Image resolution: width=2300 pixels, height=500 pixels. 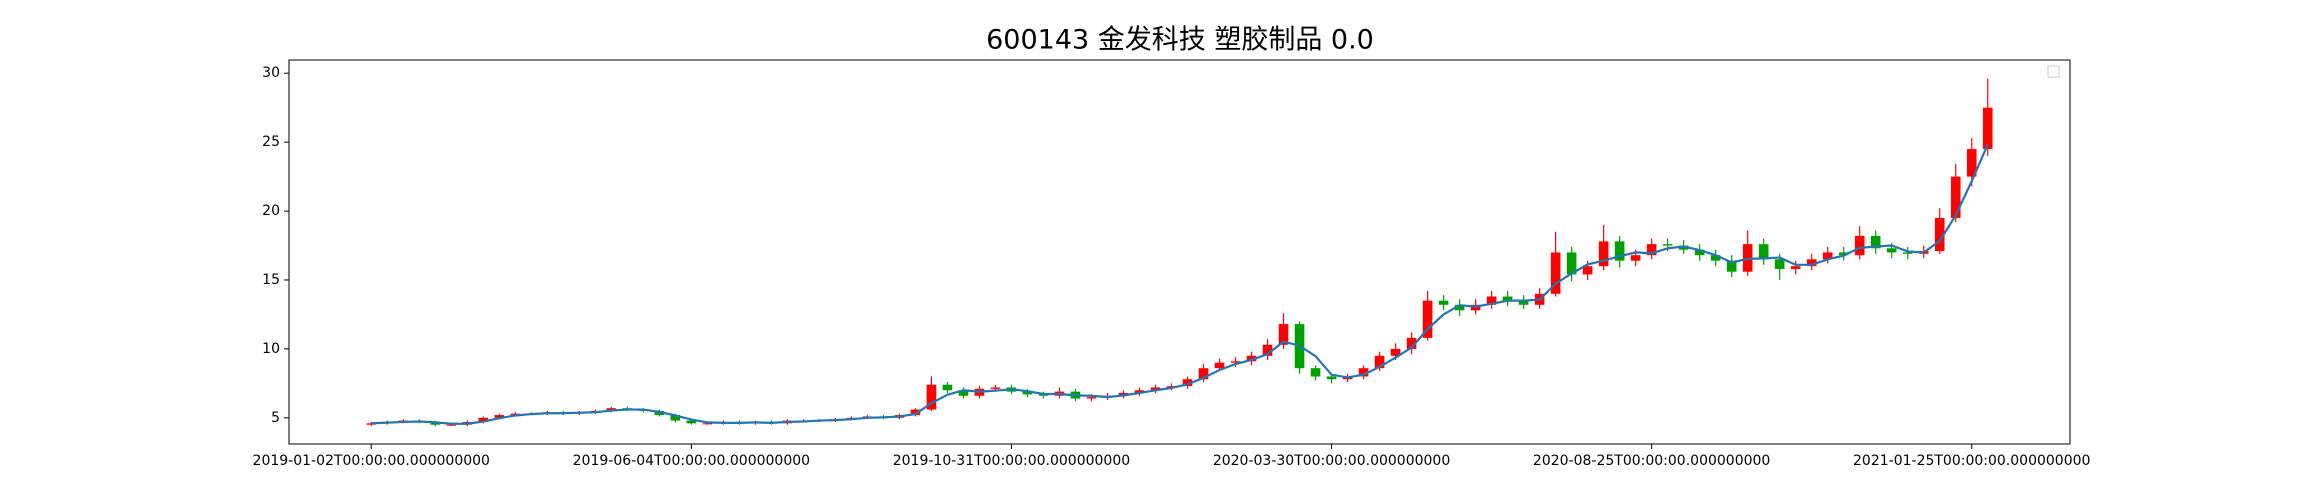 I want to click on y-tick-label: 10, so click(x=271, y=349).